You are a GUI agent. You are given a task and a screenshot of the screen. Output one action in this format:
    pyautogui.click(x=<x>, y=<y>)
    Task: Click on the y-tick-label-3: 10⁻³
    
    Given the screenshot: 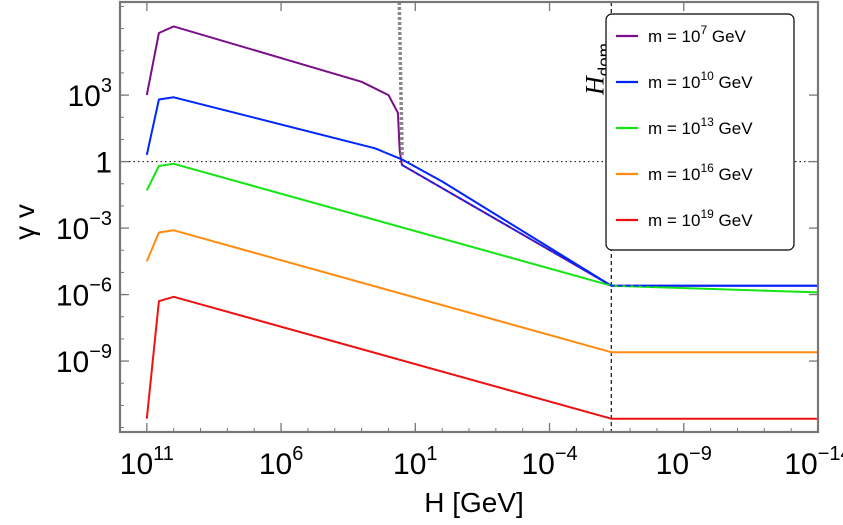 What is the action you would take?
    pyautogui.click(x=84, y=227)
    